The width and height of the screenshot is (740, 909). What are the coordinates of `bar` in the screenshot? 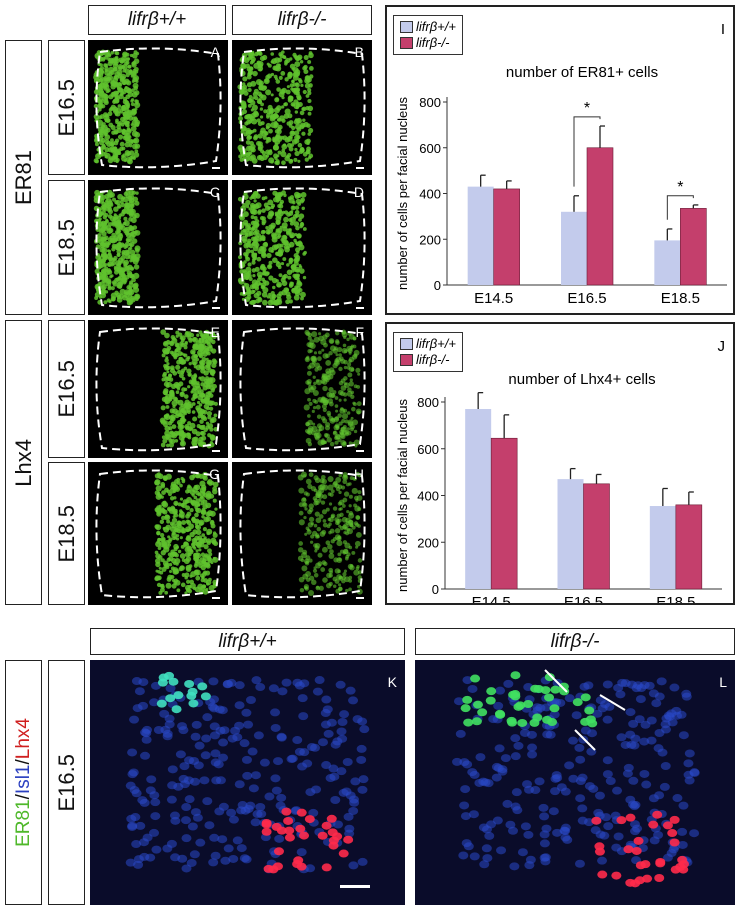 It's located at (504, 513).